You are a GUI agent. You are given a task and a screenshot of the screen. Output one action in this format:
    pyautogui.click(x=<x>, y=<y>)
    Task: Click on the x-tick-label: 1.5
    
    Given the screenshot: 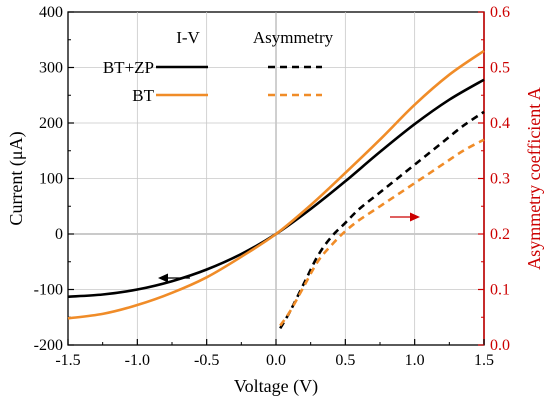 What is the action you would take?
    pyautogui.click(x=484, y=360)
    